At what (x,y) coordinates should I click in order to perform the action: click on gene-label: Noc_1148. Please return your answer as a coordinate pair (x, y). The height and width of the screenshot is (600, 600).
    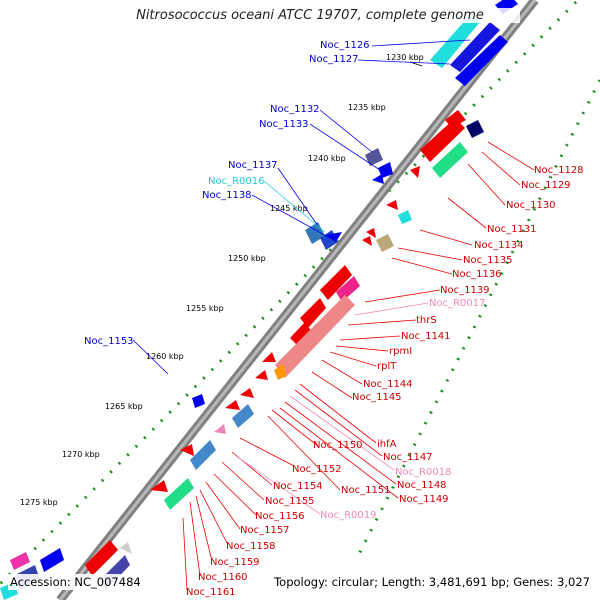
    Looking at the image, I should click on (422, 485).